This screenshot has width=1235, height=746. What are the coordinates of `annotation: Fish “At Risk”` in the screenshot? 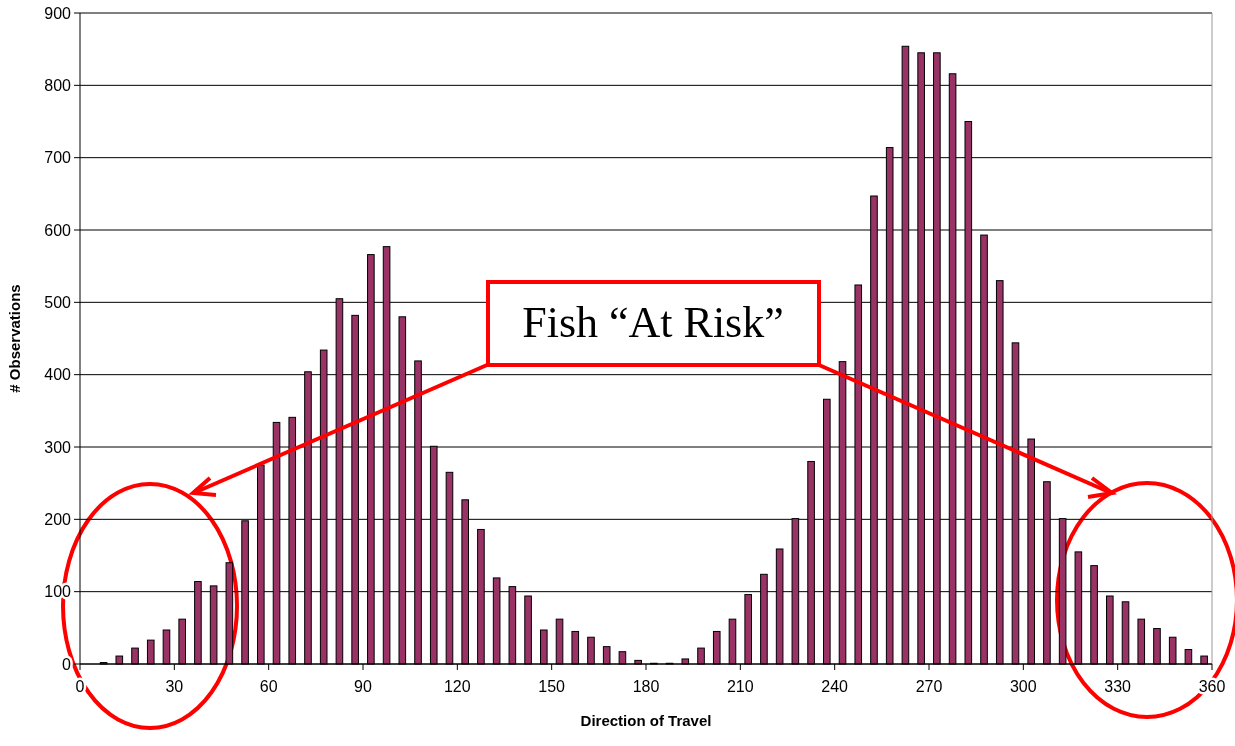 It's located at (653, 322).